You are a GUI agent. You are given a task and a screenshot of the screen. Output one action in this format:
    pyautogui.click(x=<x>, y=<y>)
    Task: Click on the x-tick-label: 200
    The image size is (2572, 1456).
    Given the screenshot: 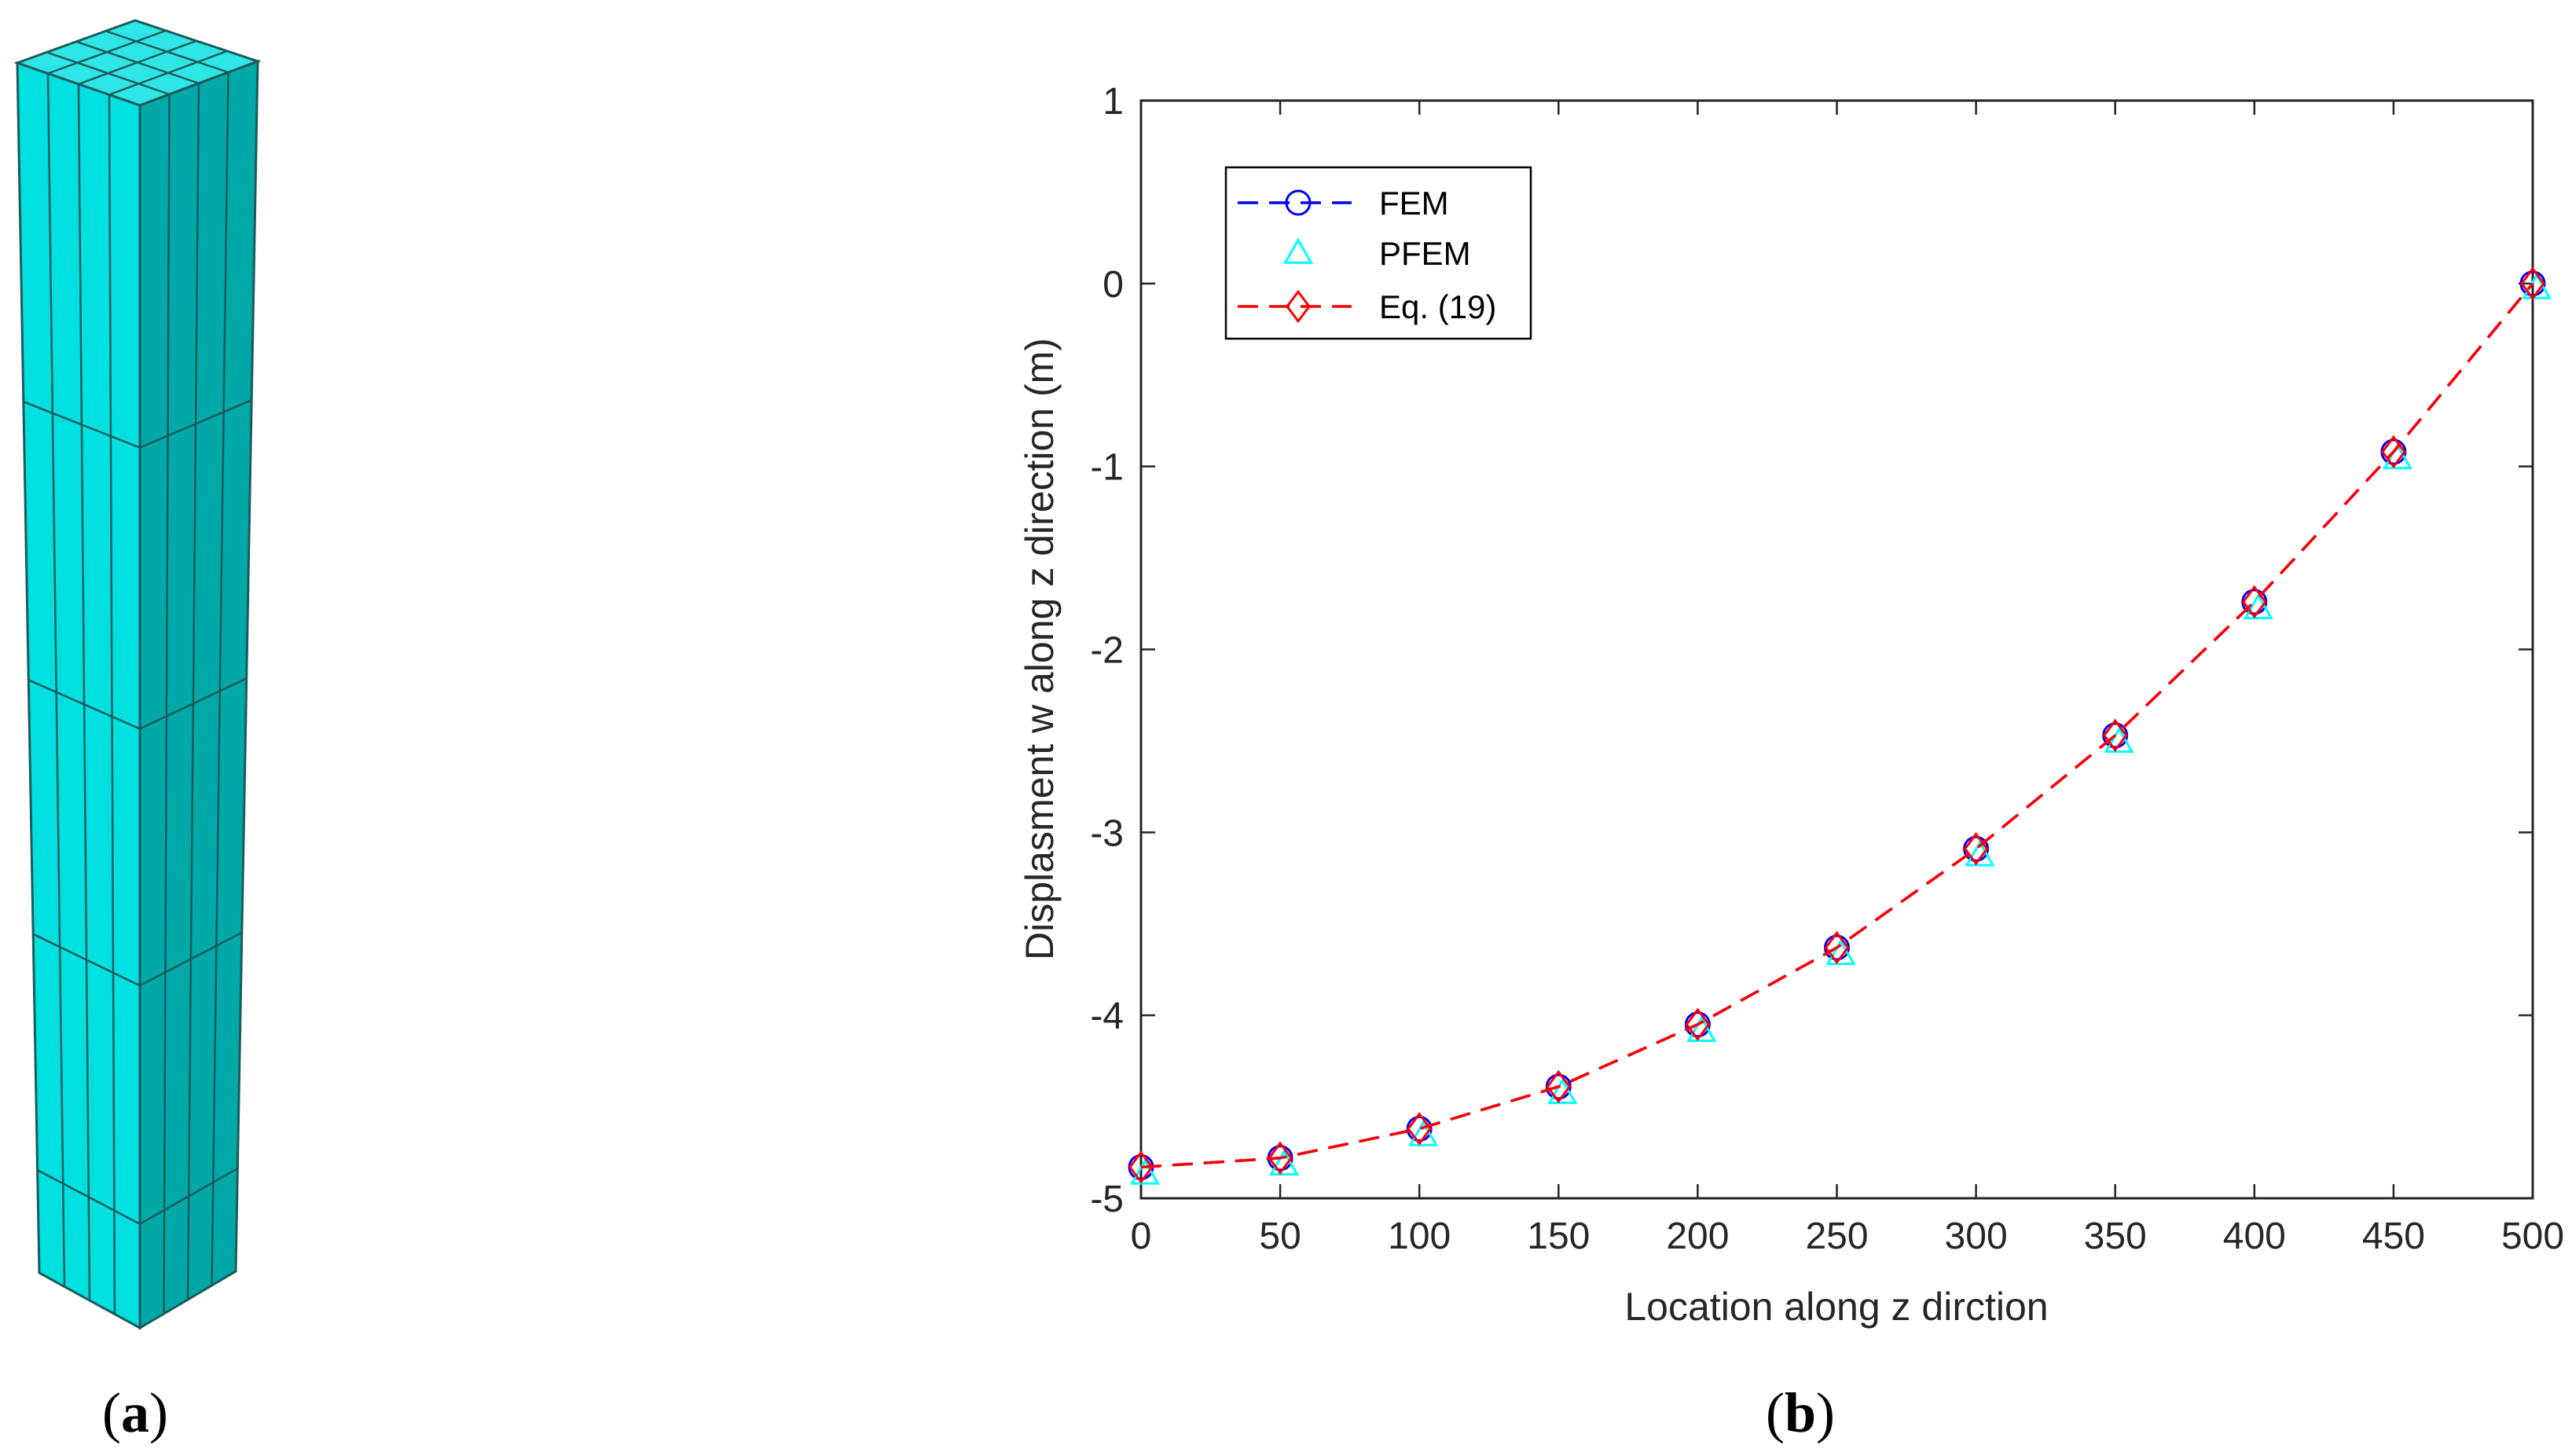 What is the action you would take?
    pyautogui.click(x=1698, y=1236)
    